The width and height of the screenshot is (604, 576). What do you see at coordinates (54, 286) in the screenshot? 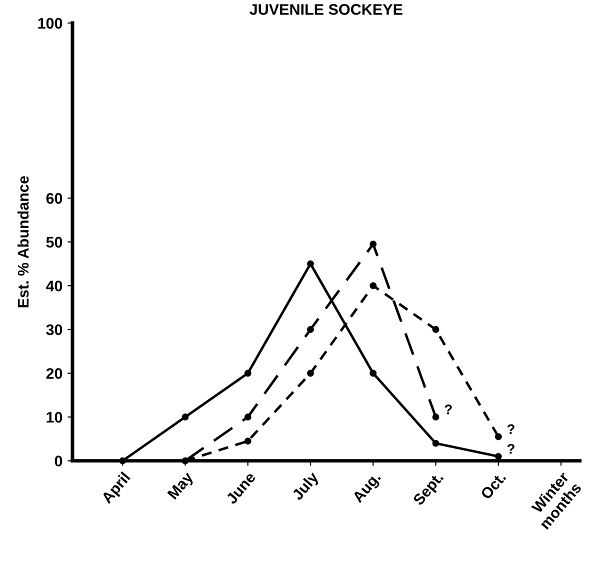
I see `y-tick-label: 40` at bounding box center [54, 286].